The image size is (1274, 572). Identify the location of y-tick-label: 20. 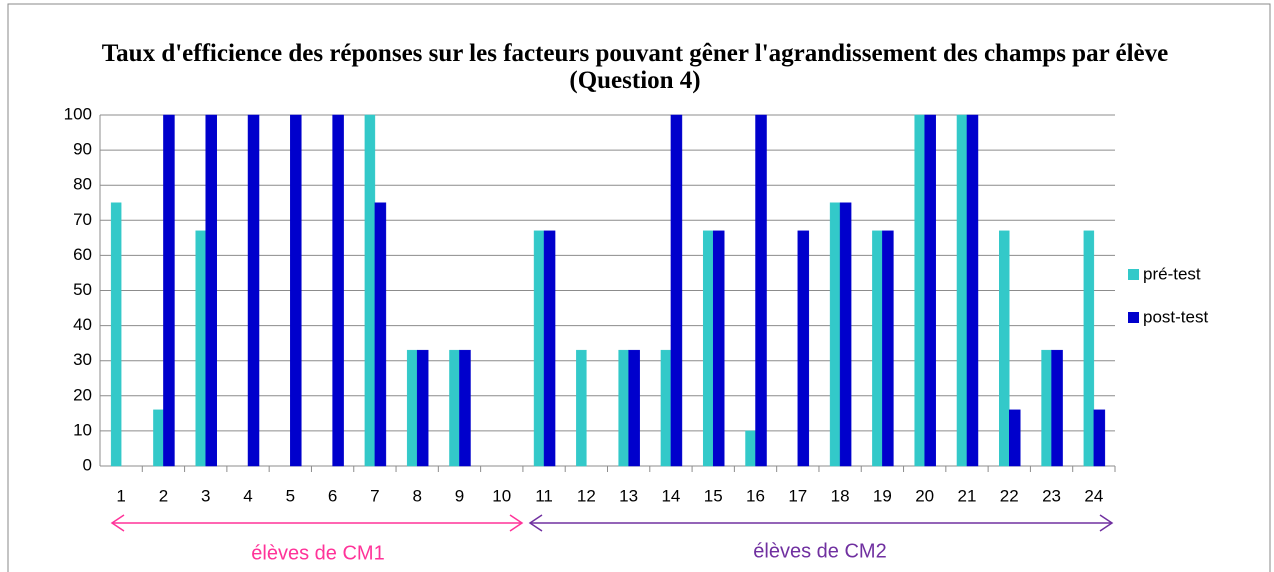
(82, 394).